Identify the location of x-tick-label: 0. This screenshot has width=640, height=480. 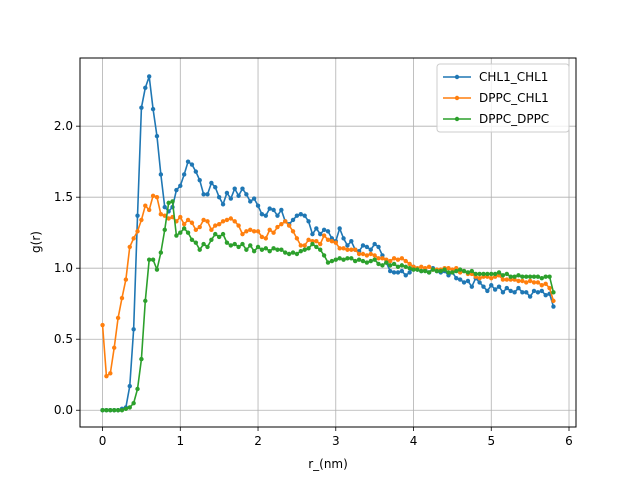
(103, 441).